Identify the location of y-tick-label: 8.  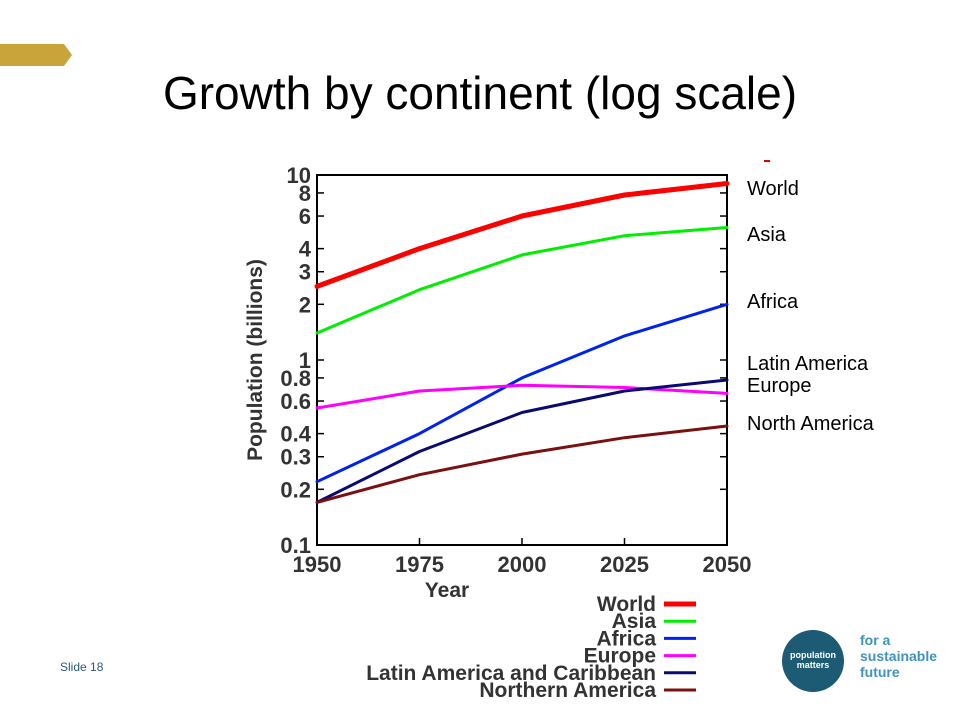
(305, 193).